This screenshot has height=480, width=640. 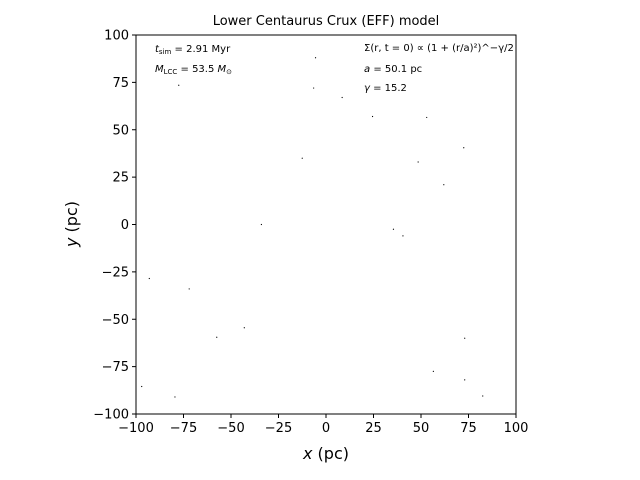 I want to click on y-tick-label: −25, so click(x=115, y=272).